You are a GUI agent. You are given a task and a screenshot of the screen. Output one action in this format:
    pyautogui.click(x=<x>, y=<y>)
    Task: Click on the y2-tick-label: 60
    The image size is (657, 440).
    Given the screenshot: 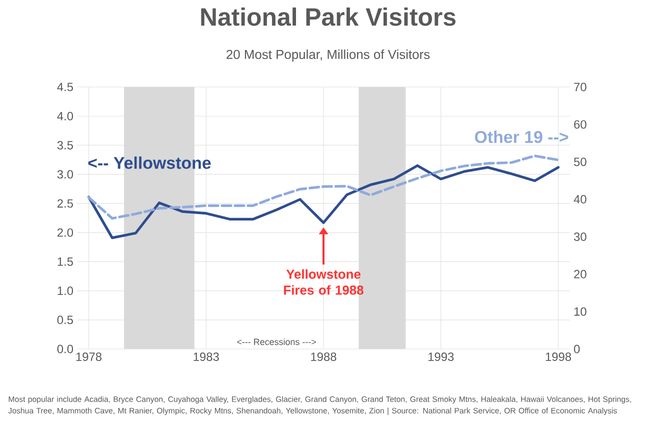 What is the action you would take?
    pyautogui.click(x=580, y=124)
    